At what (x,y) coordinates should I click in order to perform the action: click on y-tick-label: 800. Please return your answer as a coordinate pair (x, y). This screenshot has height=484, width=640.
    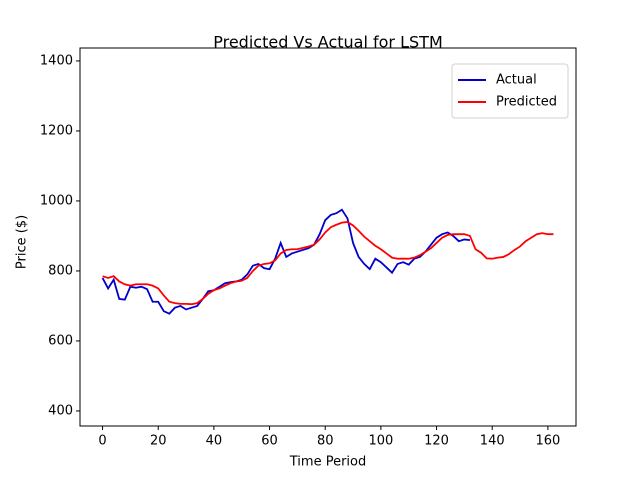
    Looking at the image, I should click on (60, 270).